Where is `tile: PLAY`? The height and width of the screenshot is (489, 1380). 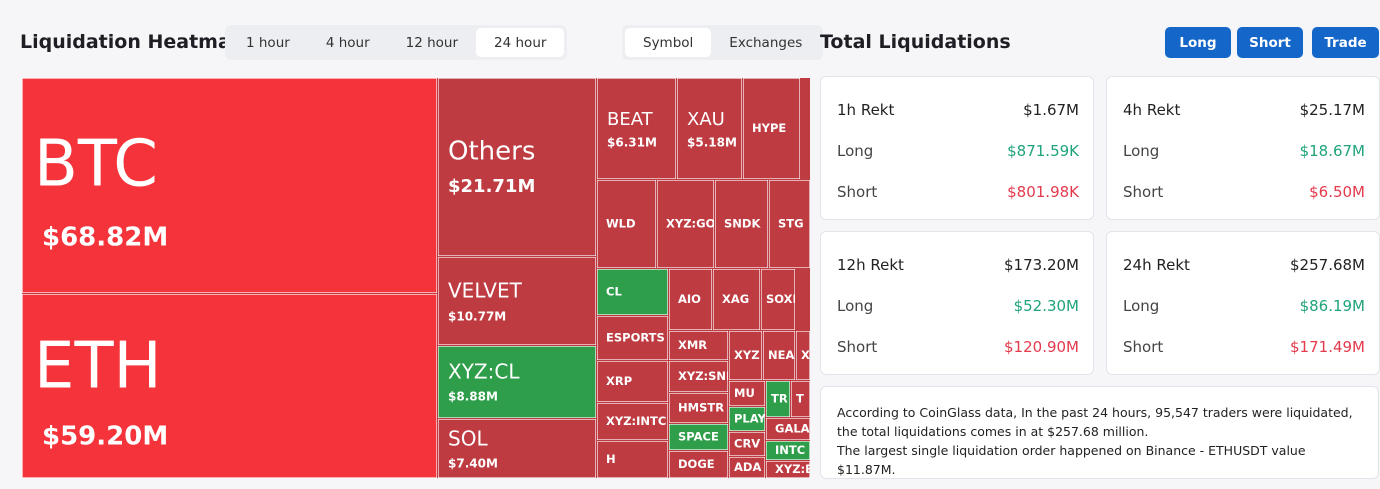
tile: PLAY is located at coordinates (748, 419).